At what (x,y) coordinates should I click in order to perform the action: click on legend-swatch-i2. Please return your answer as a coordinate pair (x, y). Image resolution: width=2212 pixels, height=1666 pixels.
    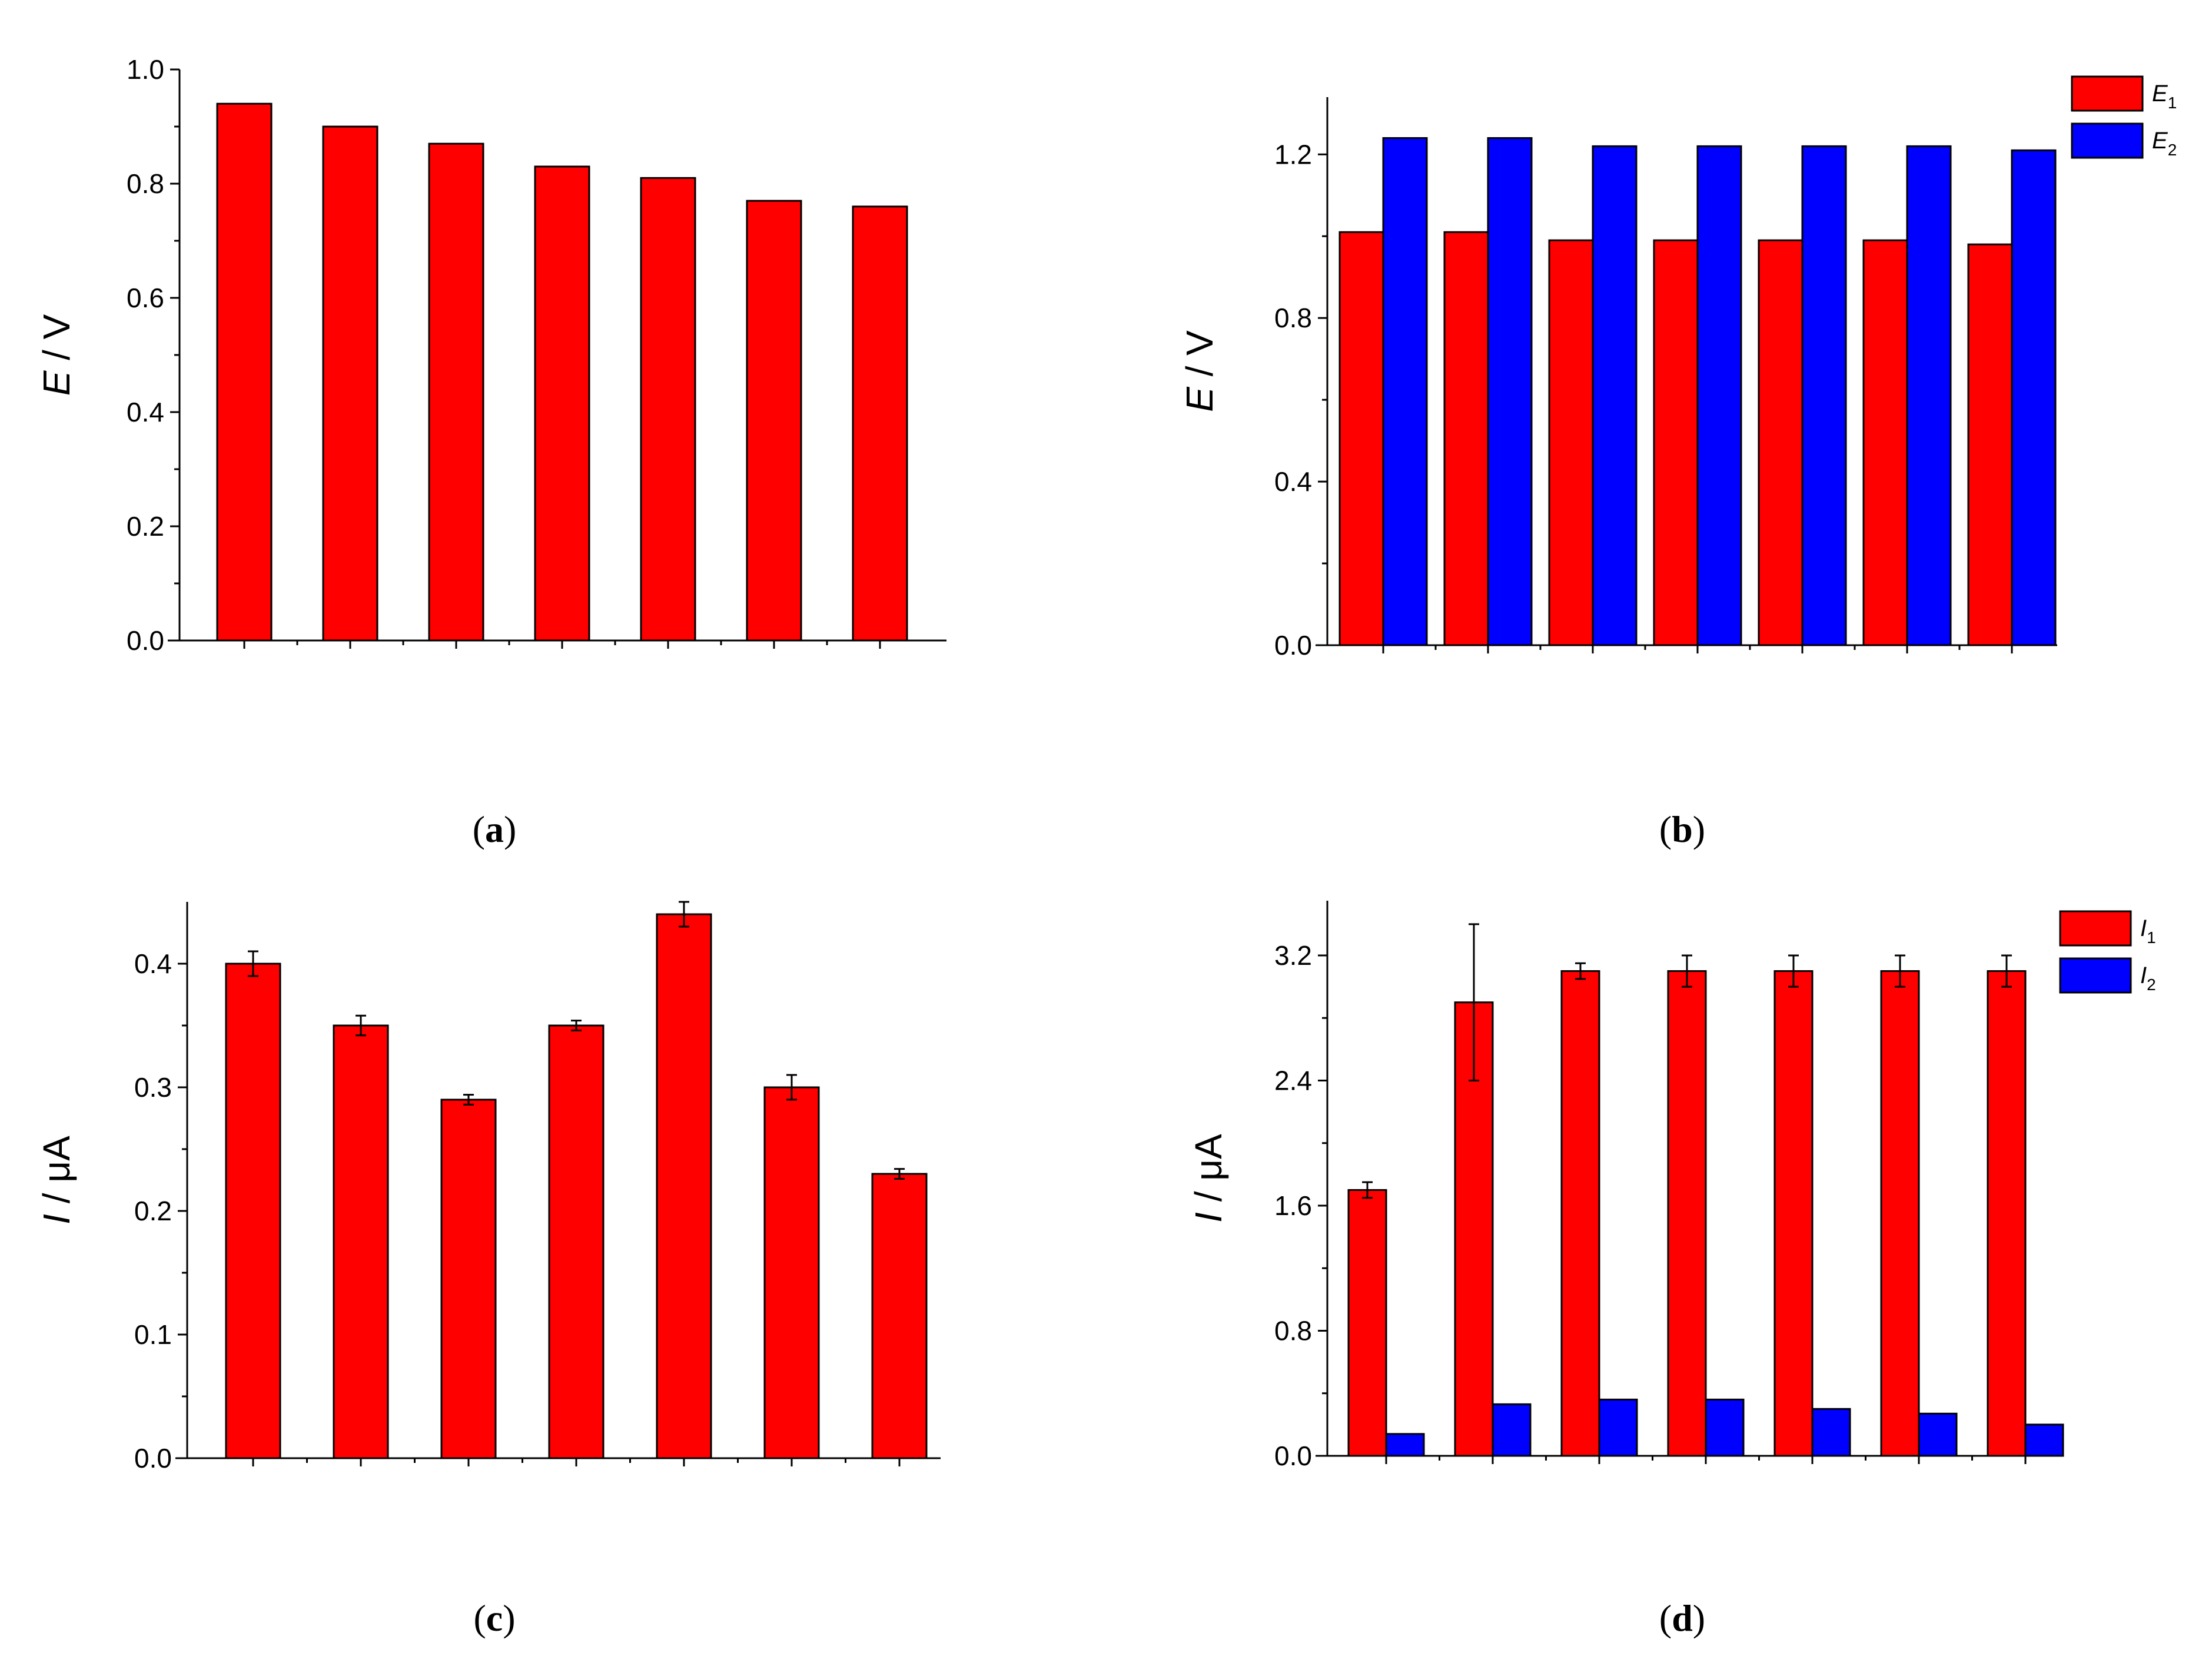
    Looking at the image, I should click on (2095, 975).